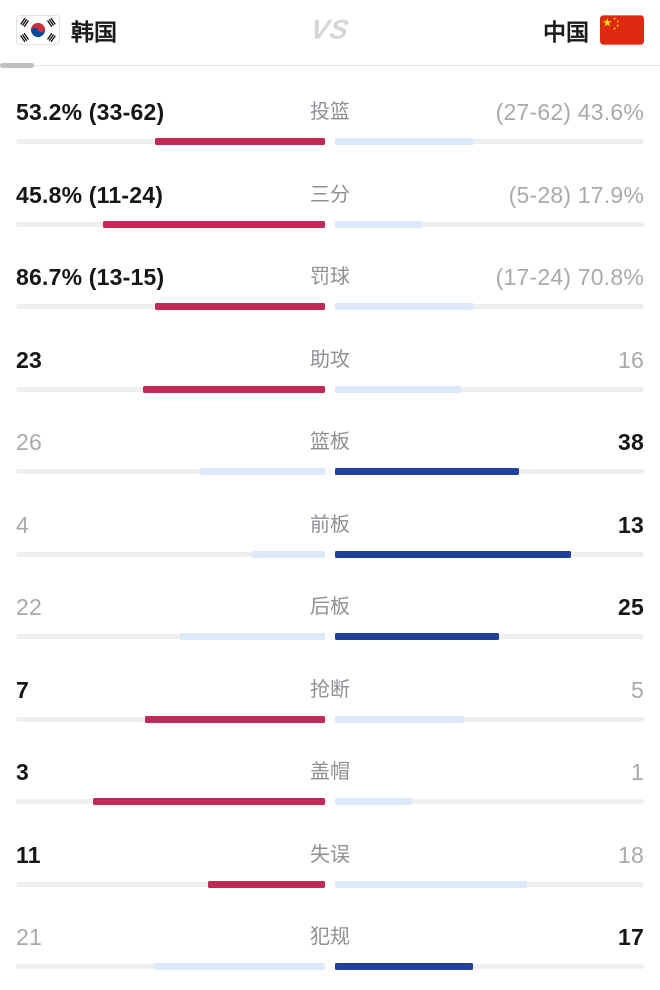 The image size is (660, 990). What do you see at coordinates (330, 442) in the screenshot?
I see `stat-label: 篮板` at bounding box center [330, 442].